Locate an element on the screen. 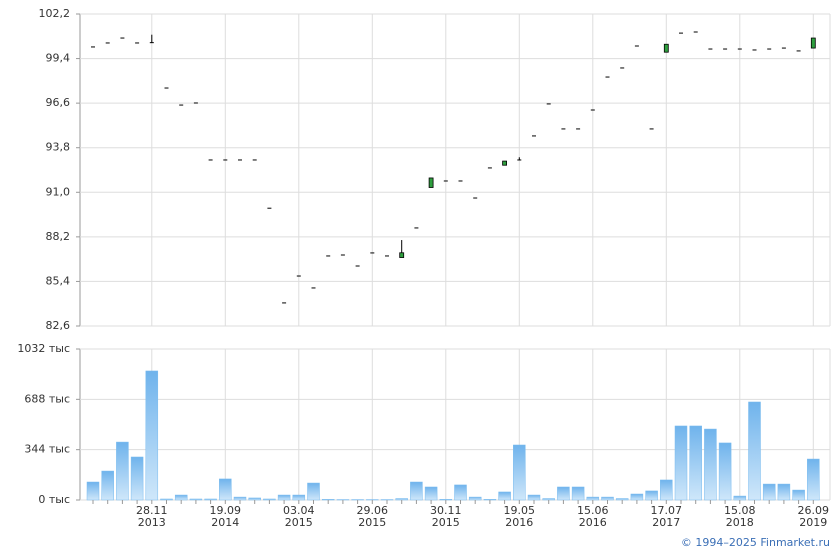 This screenshot has height=550, width=840. x-tick-label: 15.06 2016 is located at coordinates (593, 516).